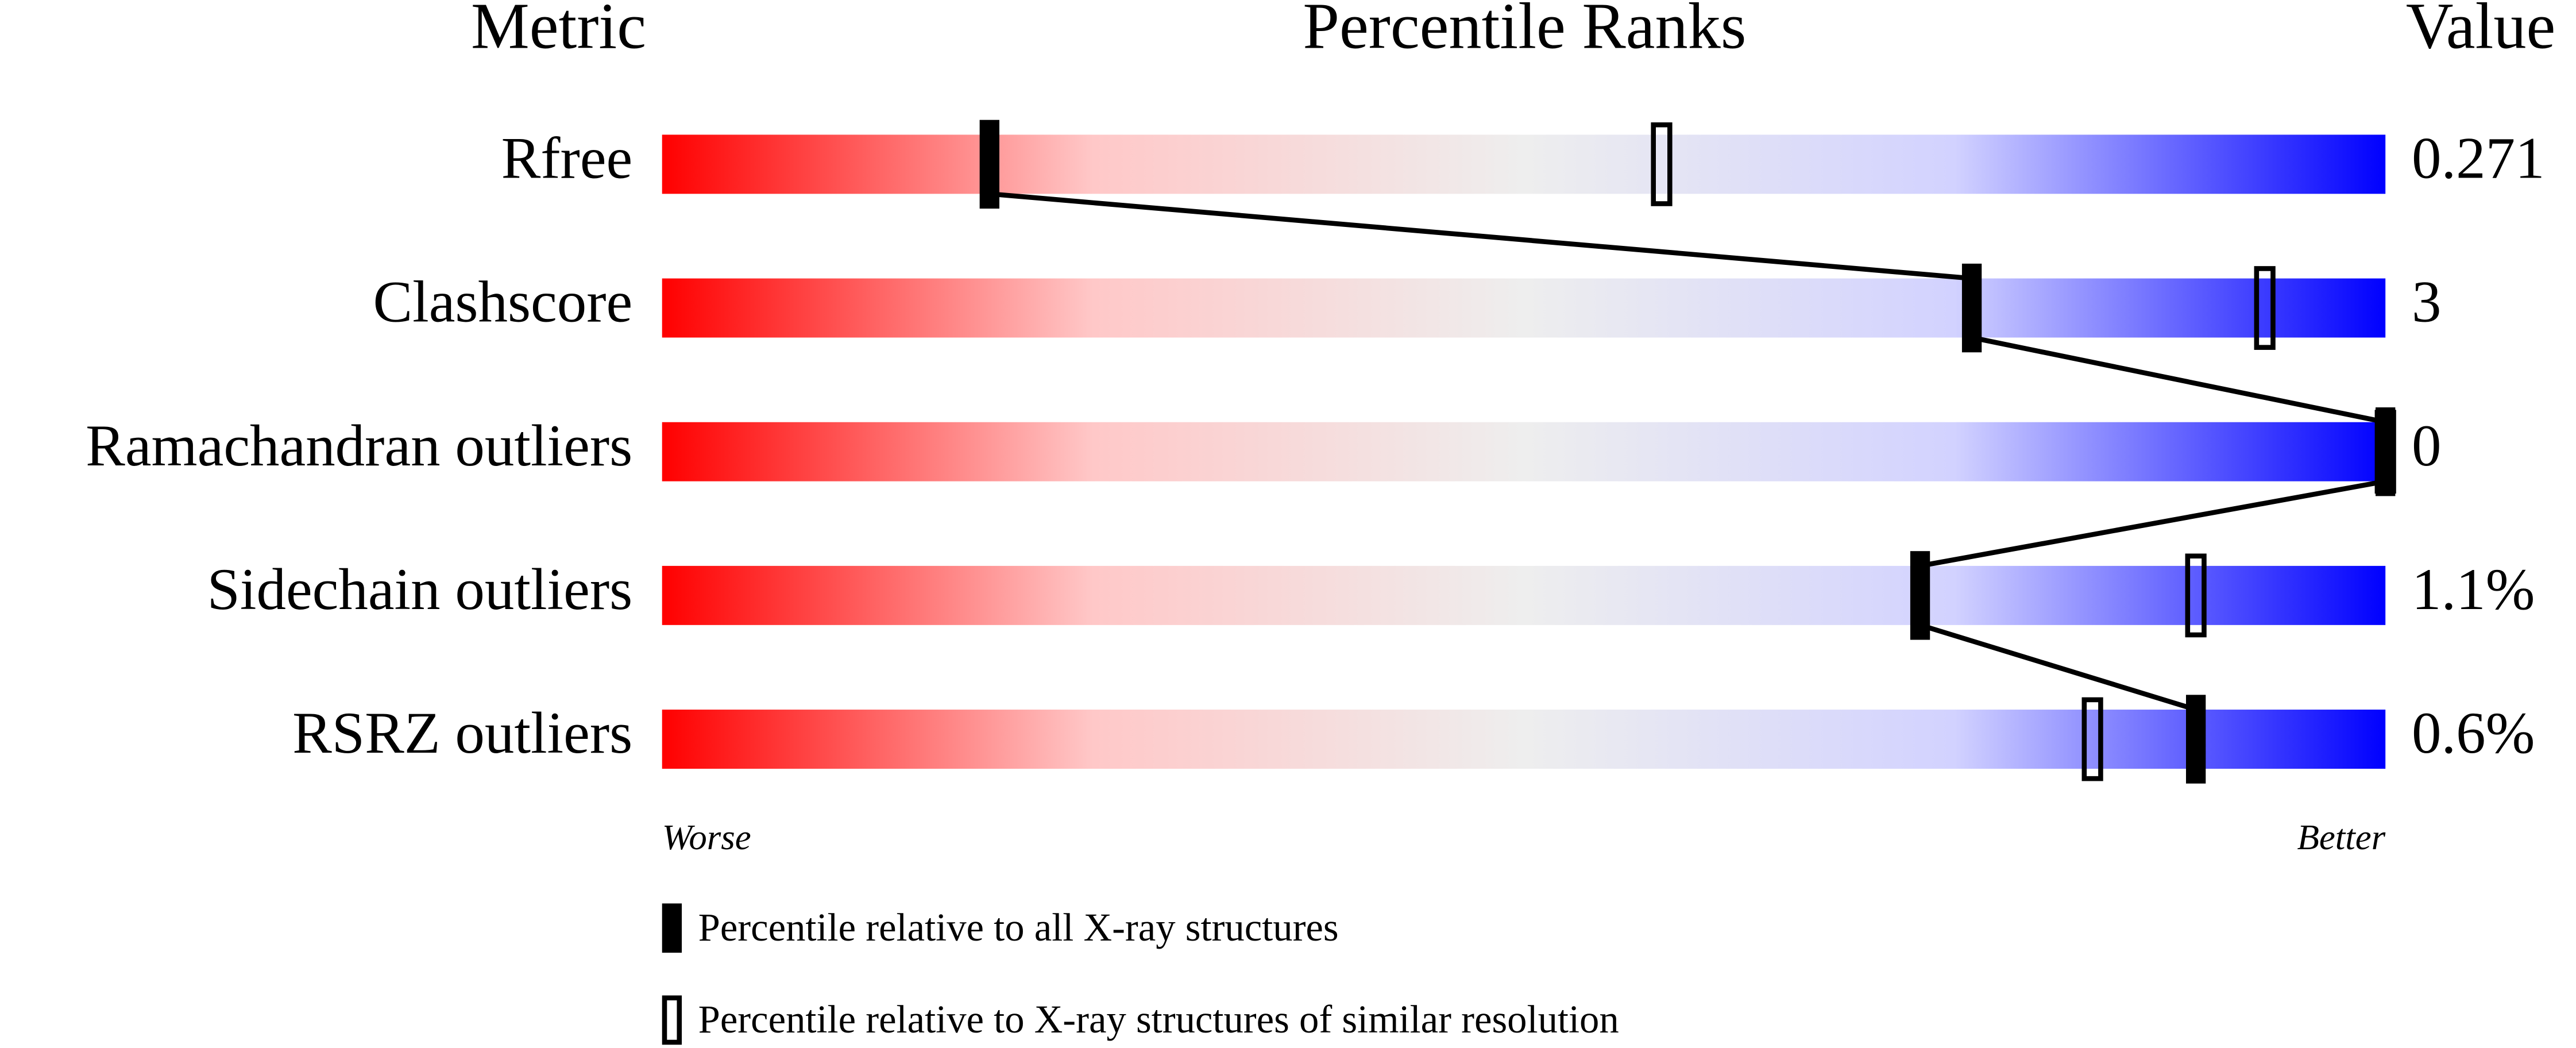 Image resolution: width=2576 pixels, height=1048 pixels. I want to click on metric-label: Rfree, so click(567, 158).